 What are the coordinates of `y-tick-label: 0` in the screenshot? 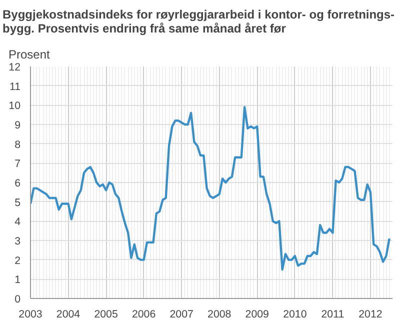 It's located at (17, 300).